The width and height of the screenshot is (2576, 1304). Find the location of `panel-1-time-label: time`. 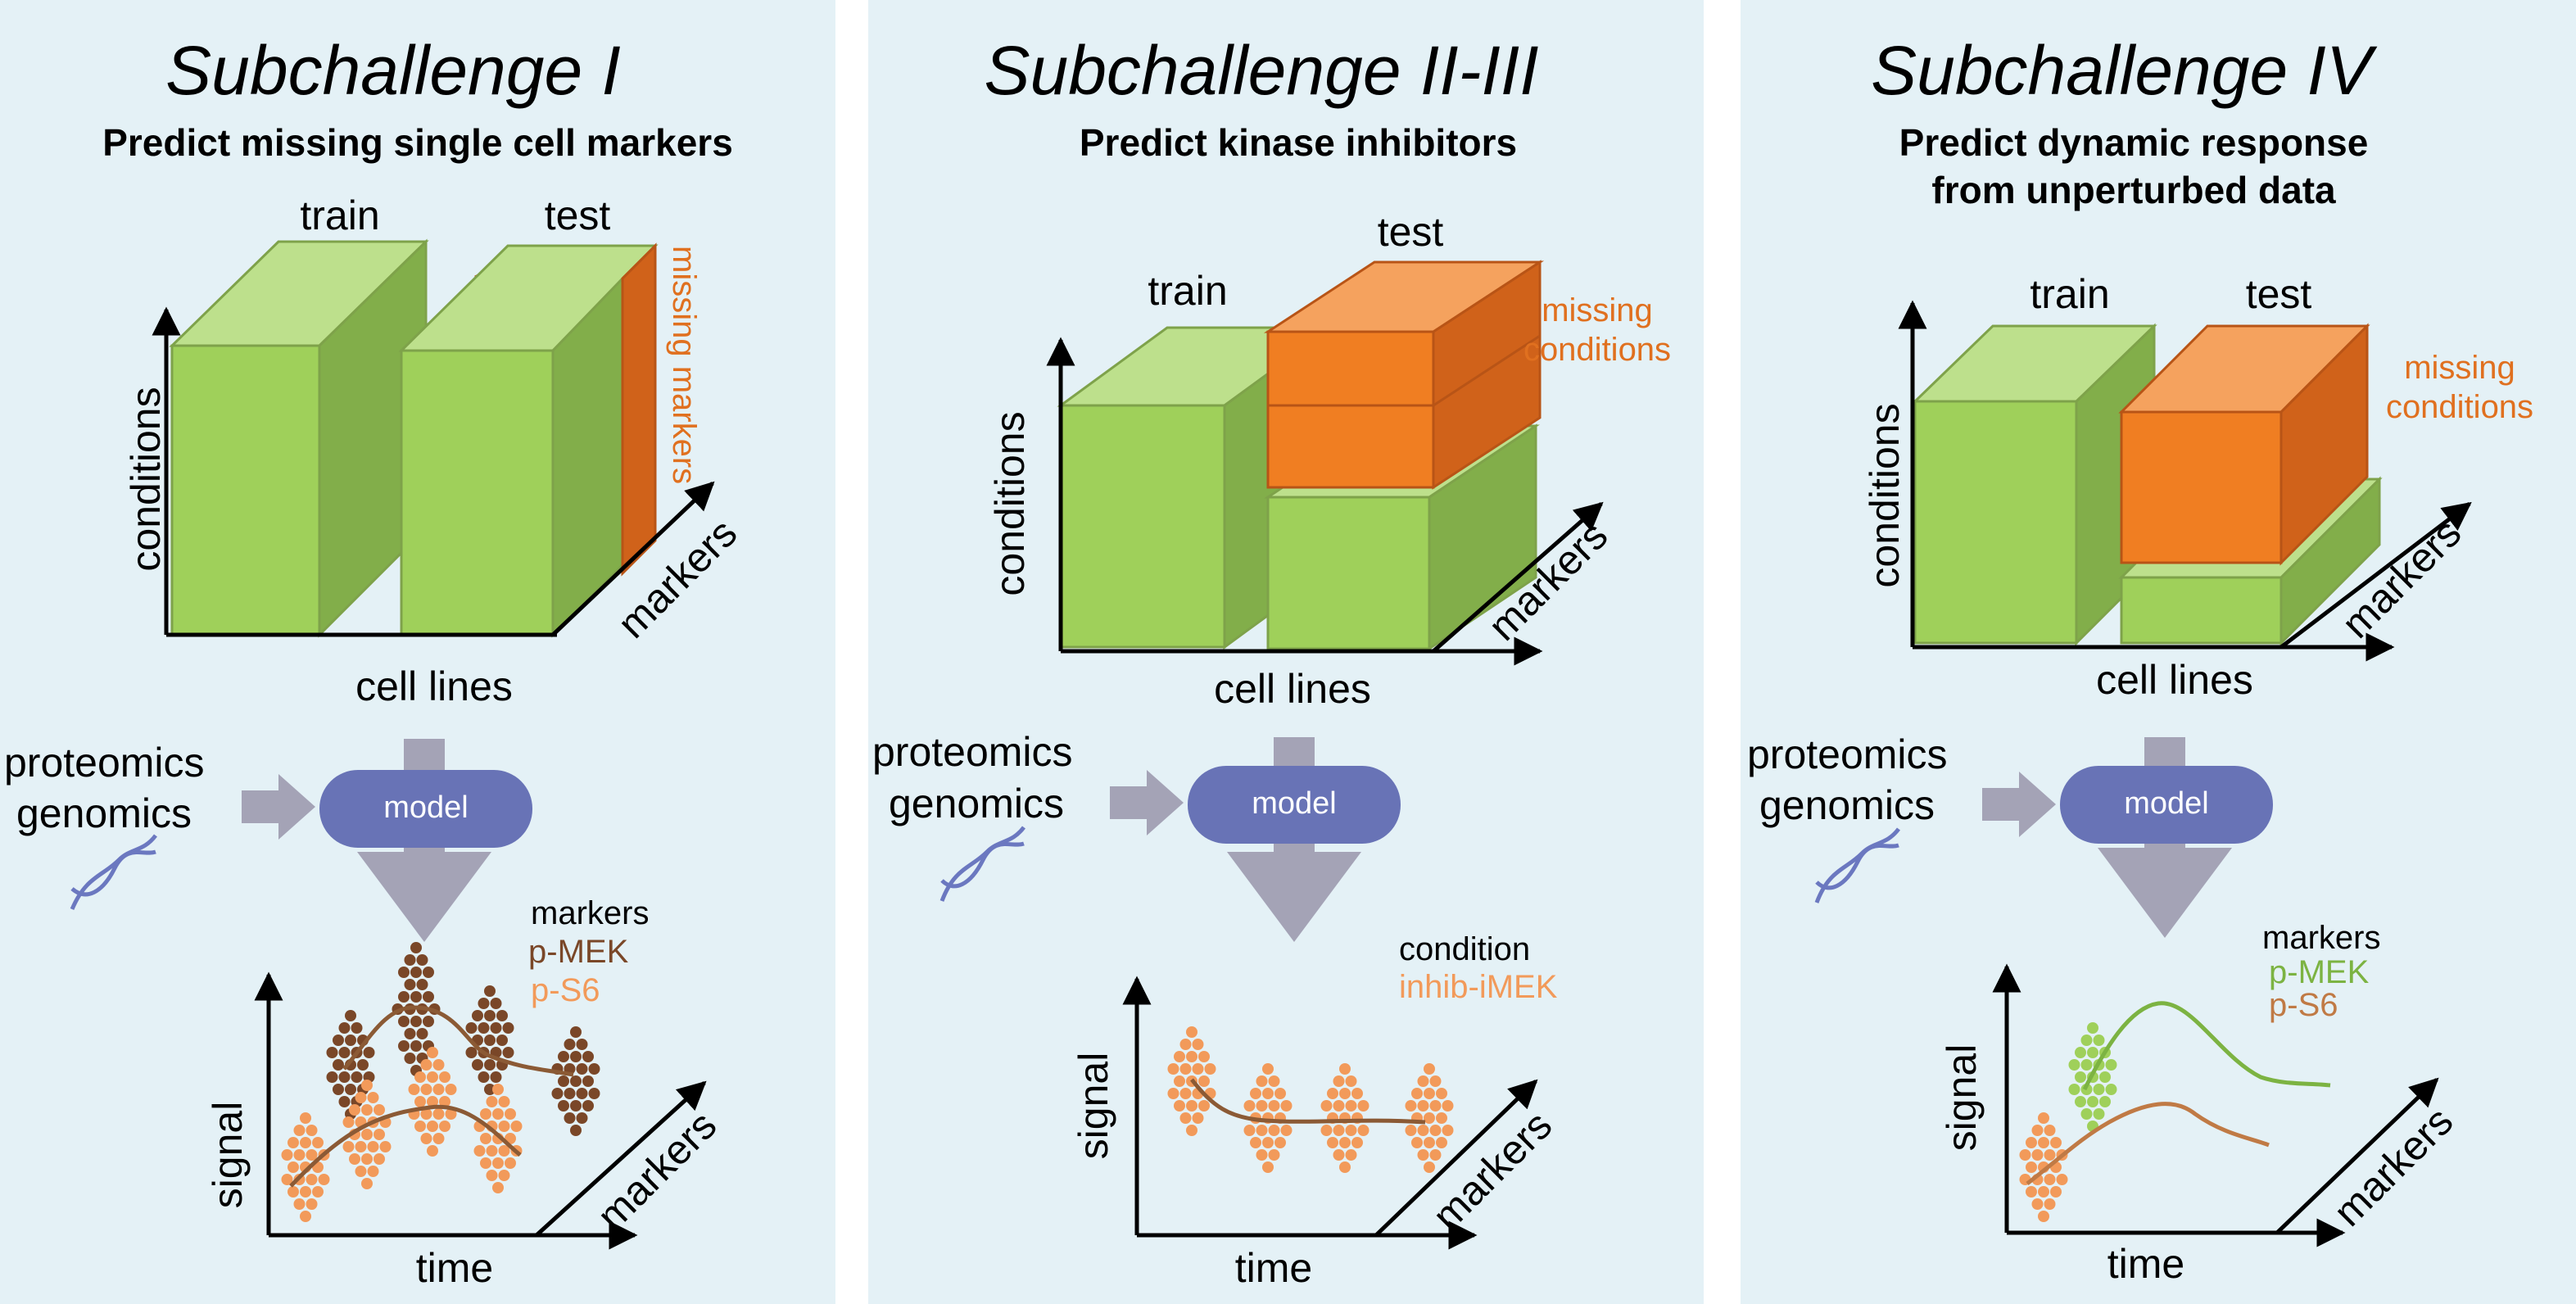

panel-1-time-label: time is located at coordinates (454, 1268).